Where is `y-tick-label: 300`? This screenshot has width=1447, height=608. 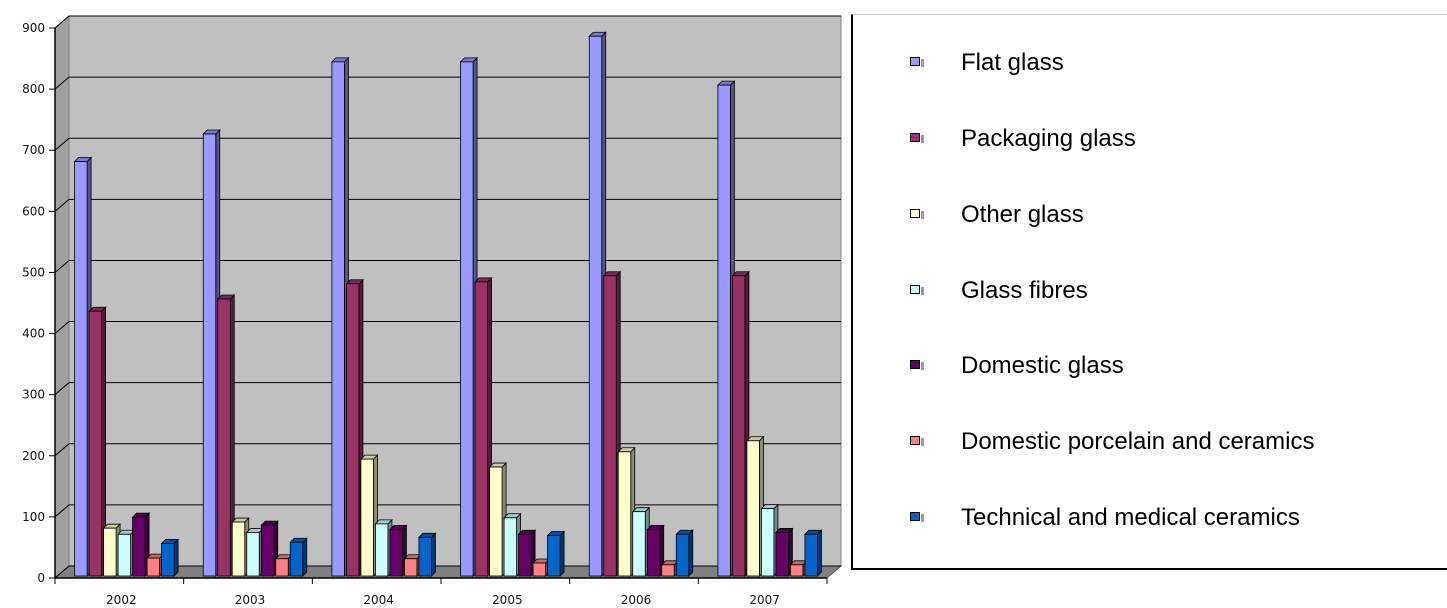
y-tick-label: 300 is located at coordinates (33, 395).